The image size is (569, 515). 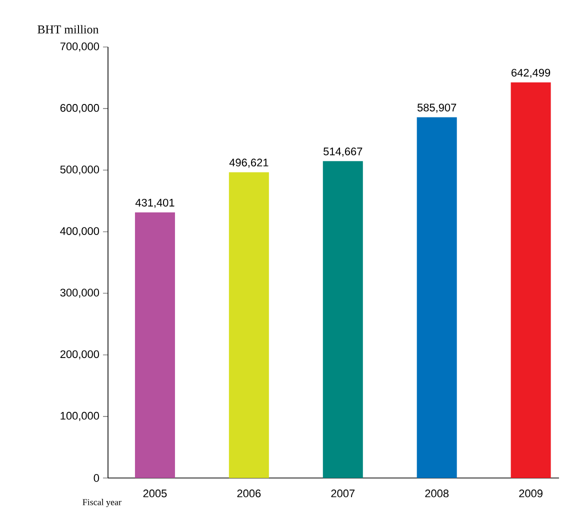 I want to click on y-tick-label: 100,000, so click(x=80, y=416).